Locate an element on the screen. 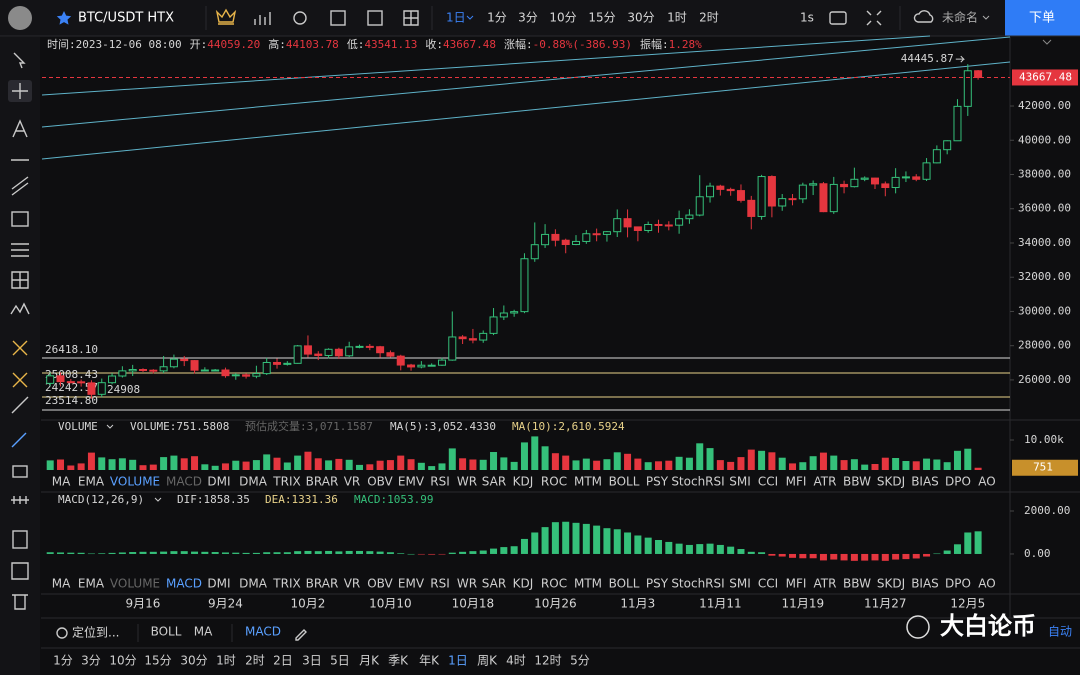  study-tab: MACD is located at coordinates (263, 632).